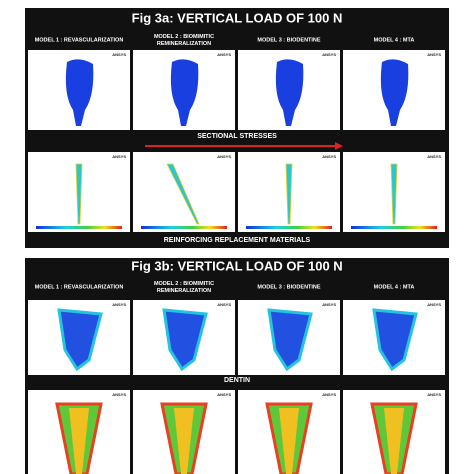 The image size is (474, 474). What do you see at coordinates (237, 380) in the screenshot?
I see `row-label: DENTIN` at bounding box center [237, 380].